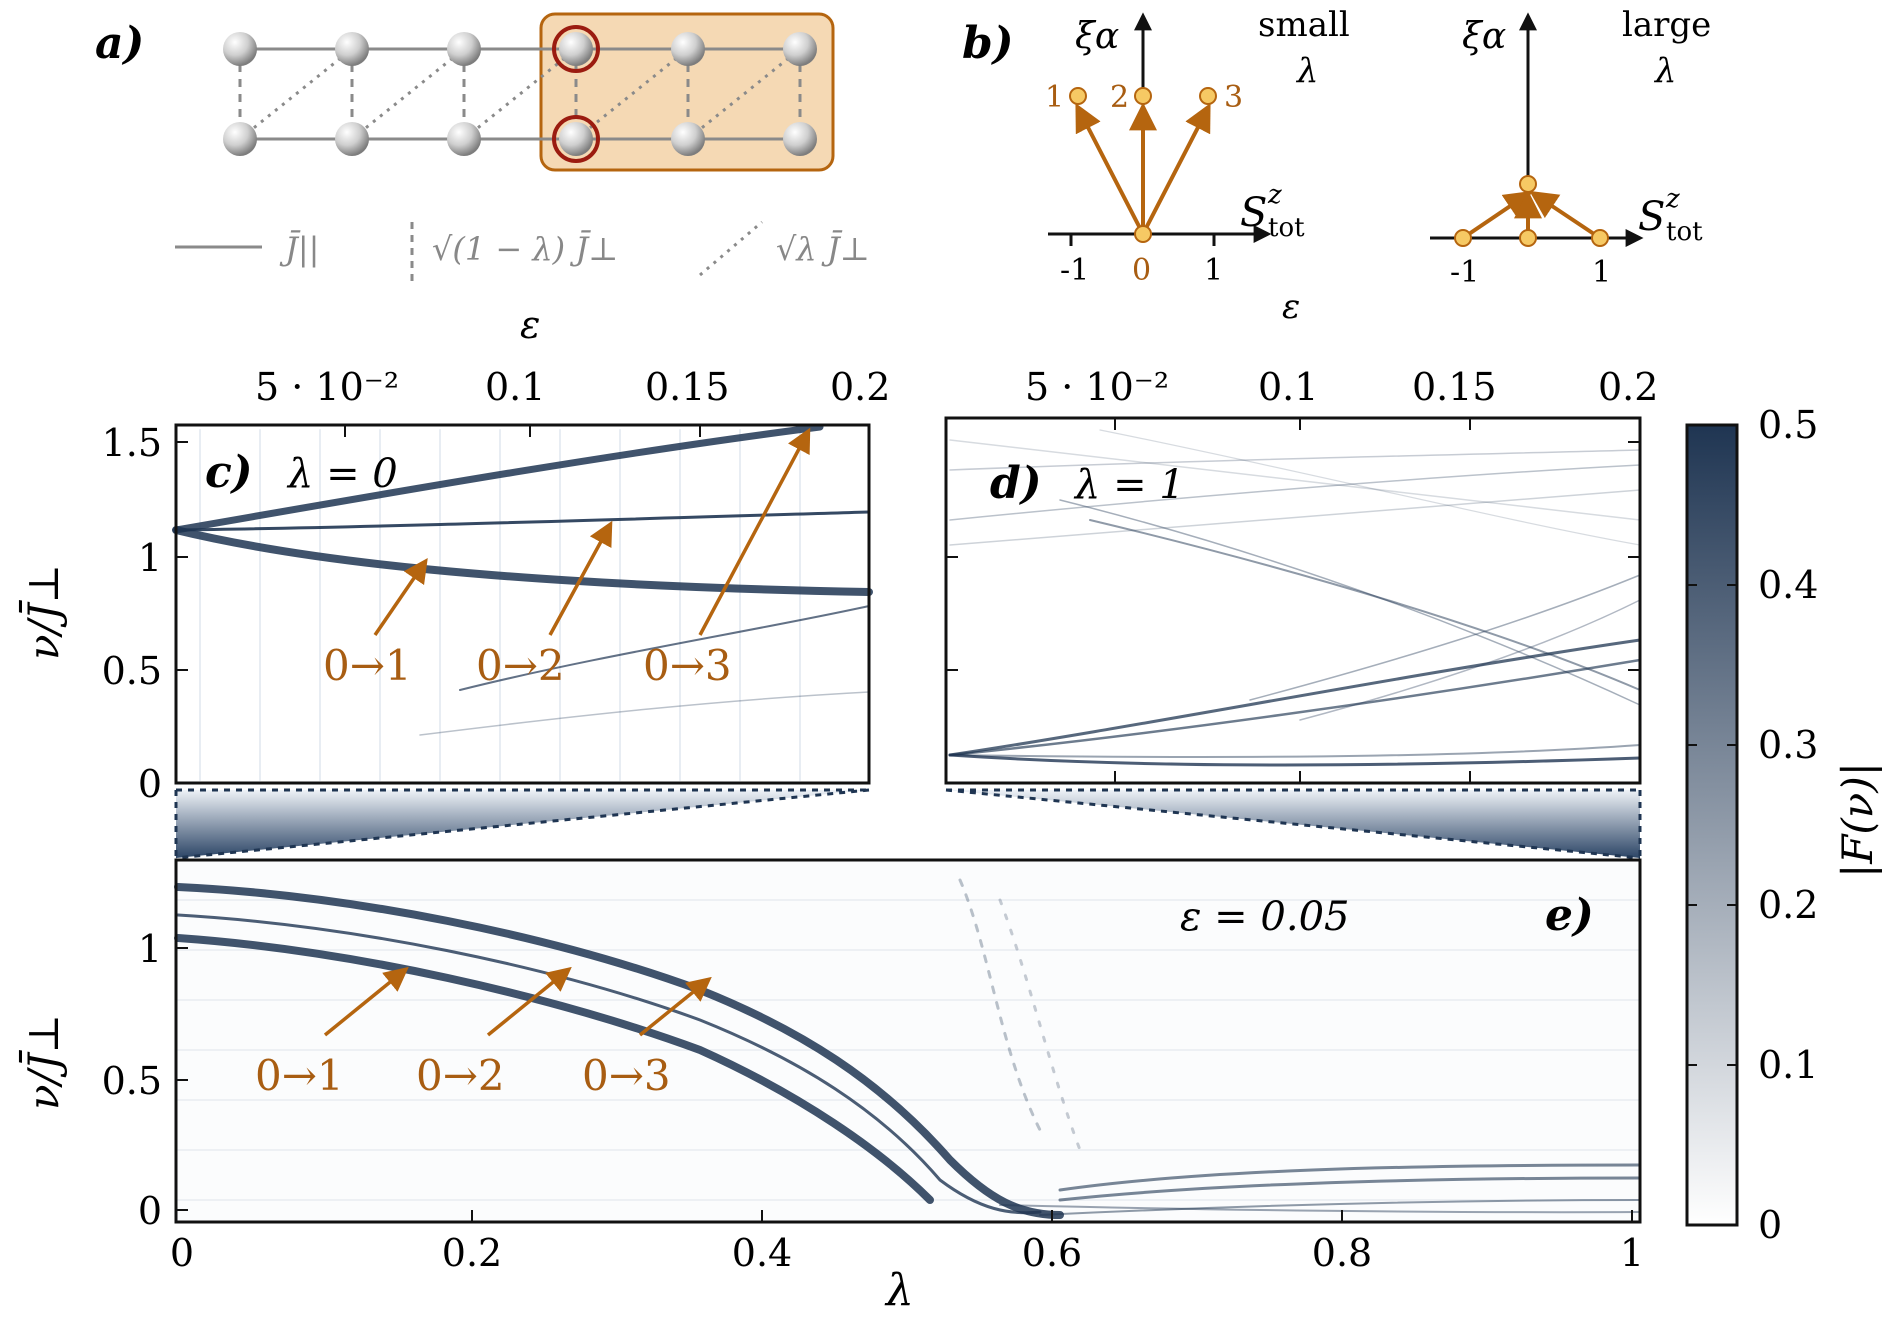  I want to click on colorbar-ticks: 0.5 0.4 0.3 0.2 0.1 0, so click(1788, 825).